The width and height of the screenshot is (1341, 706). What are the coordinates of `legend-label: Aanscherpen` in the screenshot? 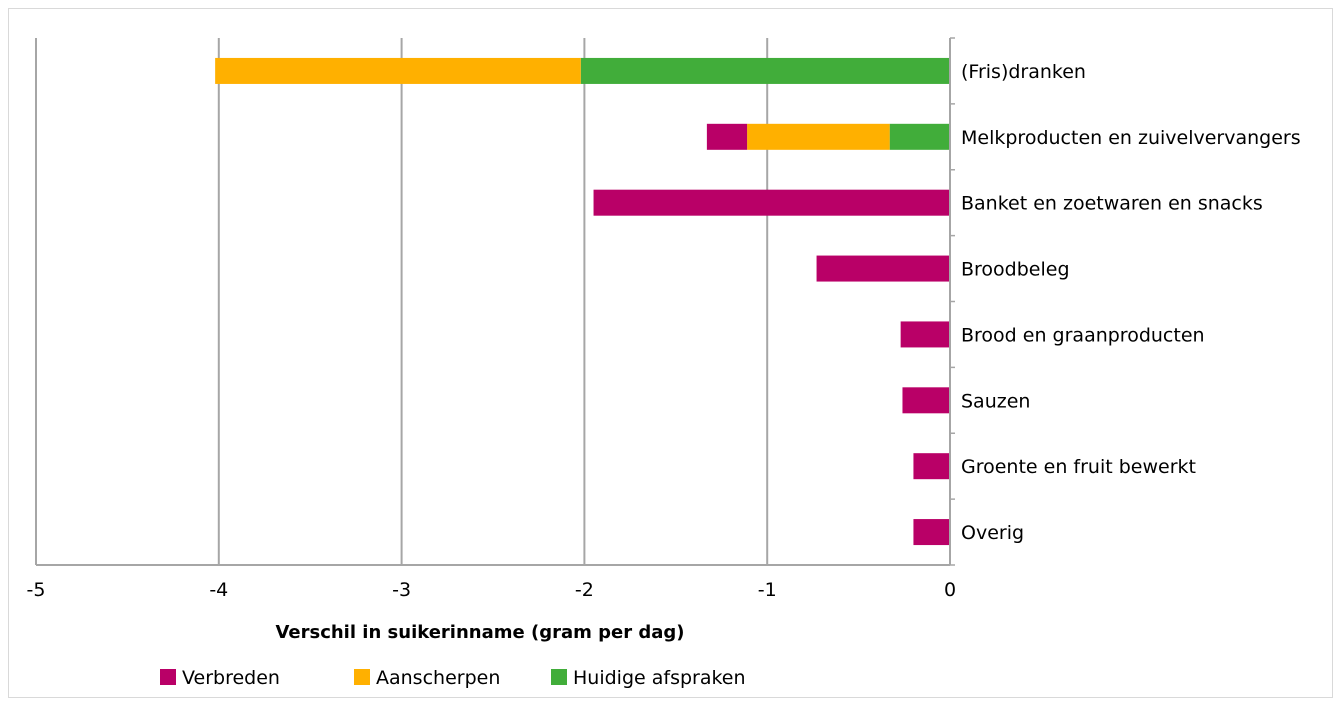 It's located at (438, 678).